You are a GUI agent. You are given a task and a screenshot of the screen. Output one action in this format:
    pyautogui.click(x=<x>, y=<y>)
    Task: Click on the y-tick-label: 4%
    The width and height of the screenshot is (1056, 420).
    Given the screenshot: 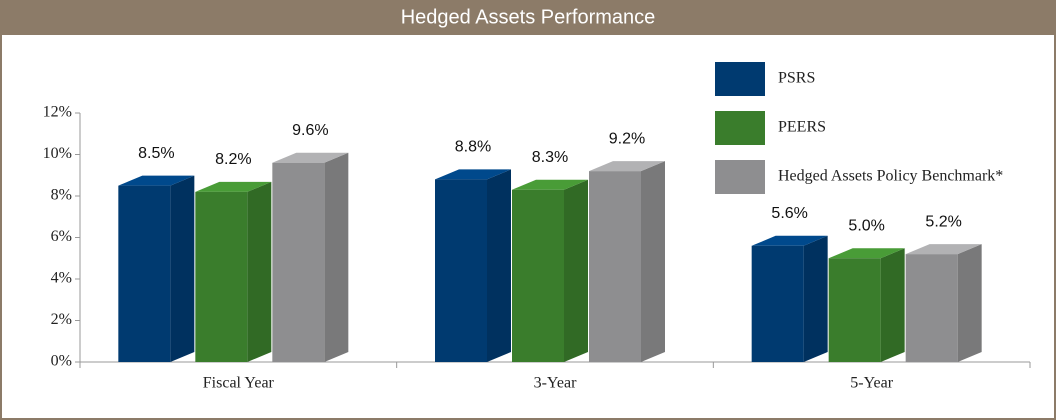 What is the action you would take?
    pyautogui.click(x=61, y=278)
    